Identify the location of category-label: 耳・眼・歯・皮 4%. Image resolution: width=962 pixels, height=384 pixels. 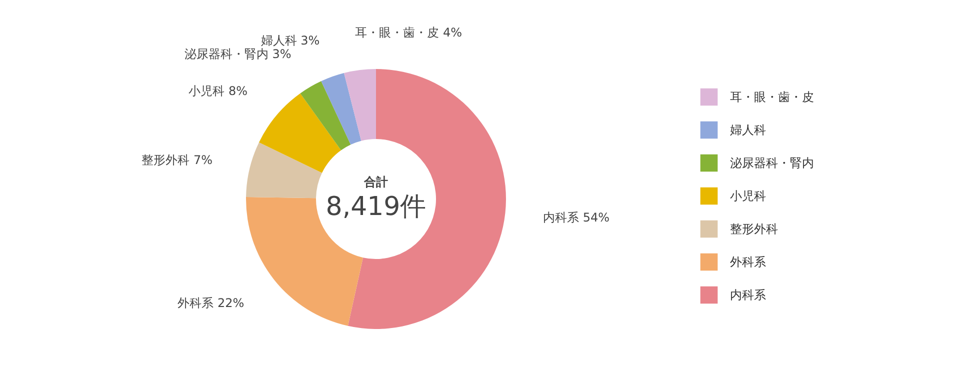
(408, 32).